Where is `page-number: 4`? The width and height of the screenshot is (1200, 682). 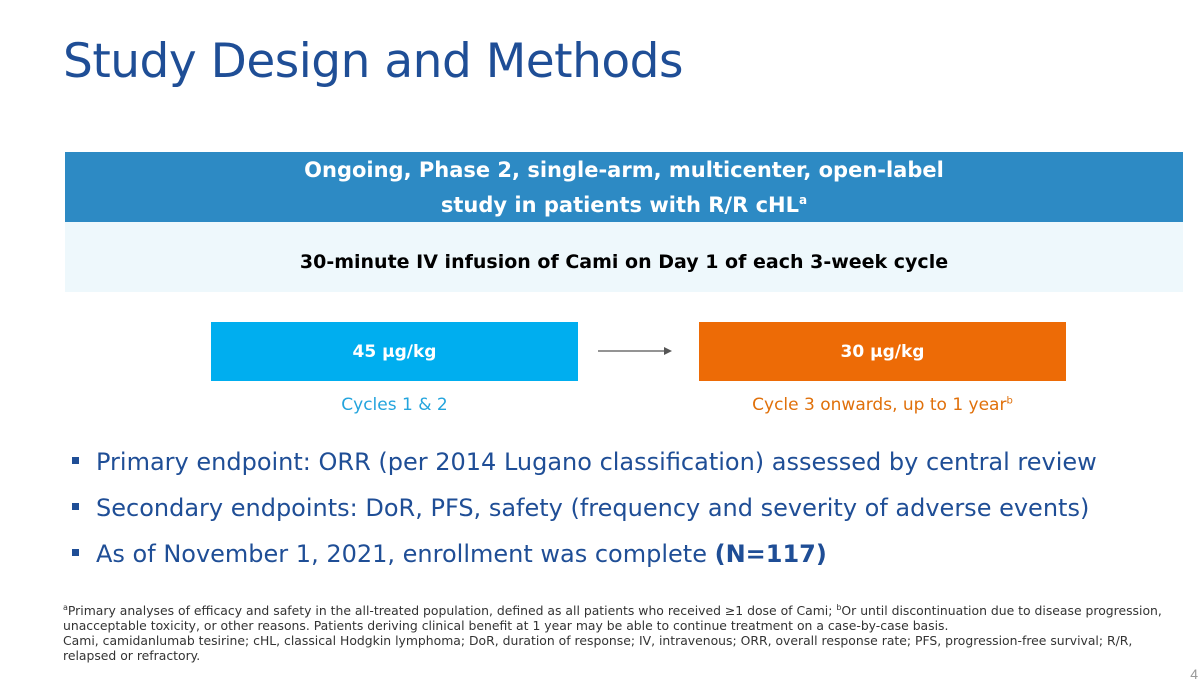
page-number: 4 is located at coordinates (1194, 674).